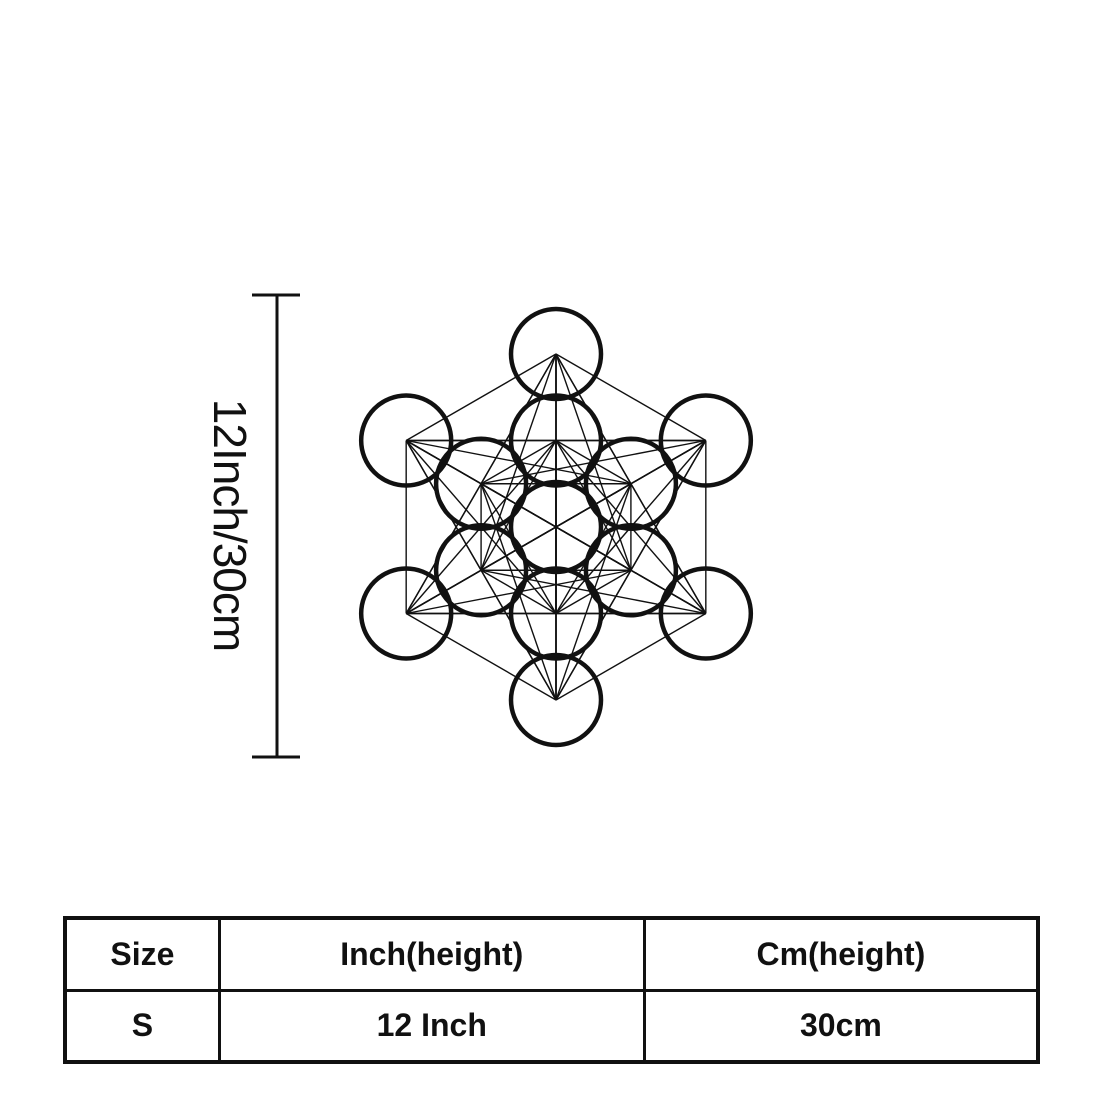 This screenshot has width=1100, height=1100. I want to click on cell-inch: 12 Inch, so click(431, 1026).